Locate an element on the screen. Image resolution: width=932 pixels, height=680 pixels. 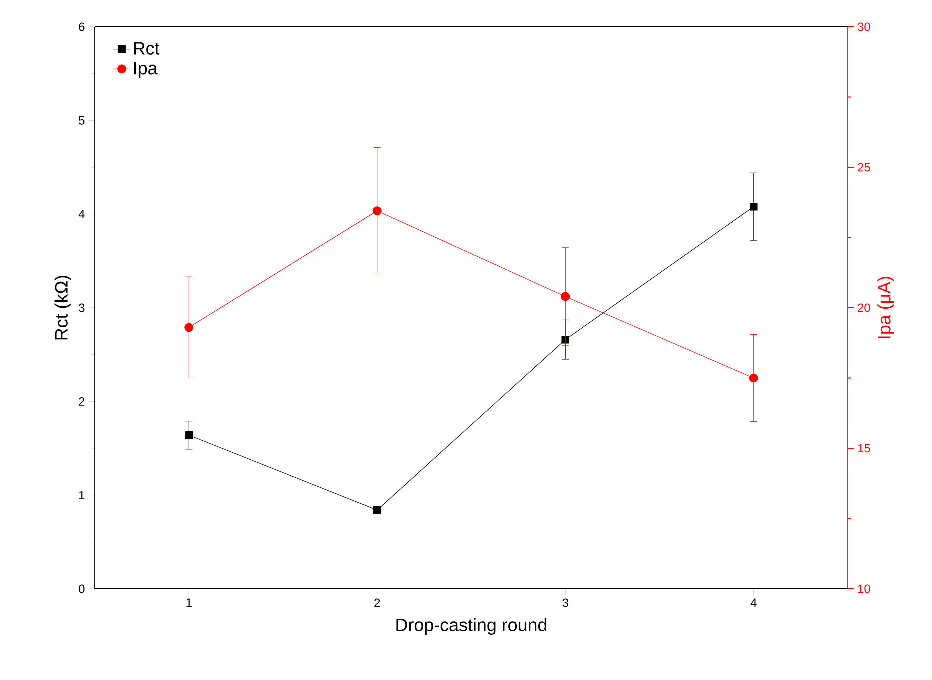
legend-label: Rct is located at coordinates (147, 48).